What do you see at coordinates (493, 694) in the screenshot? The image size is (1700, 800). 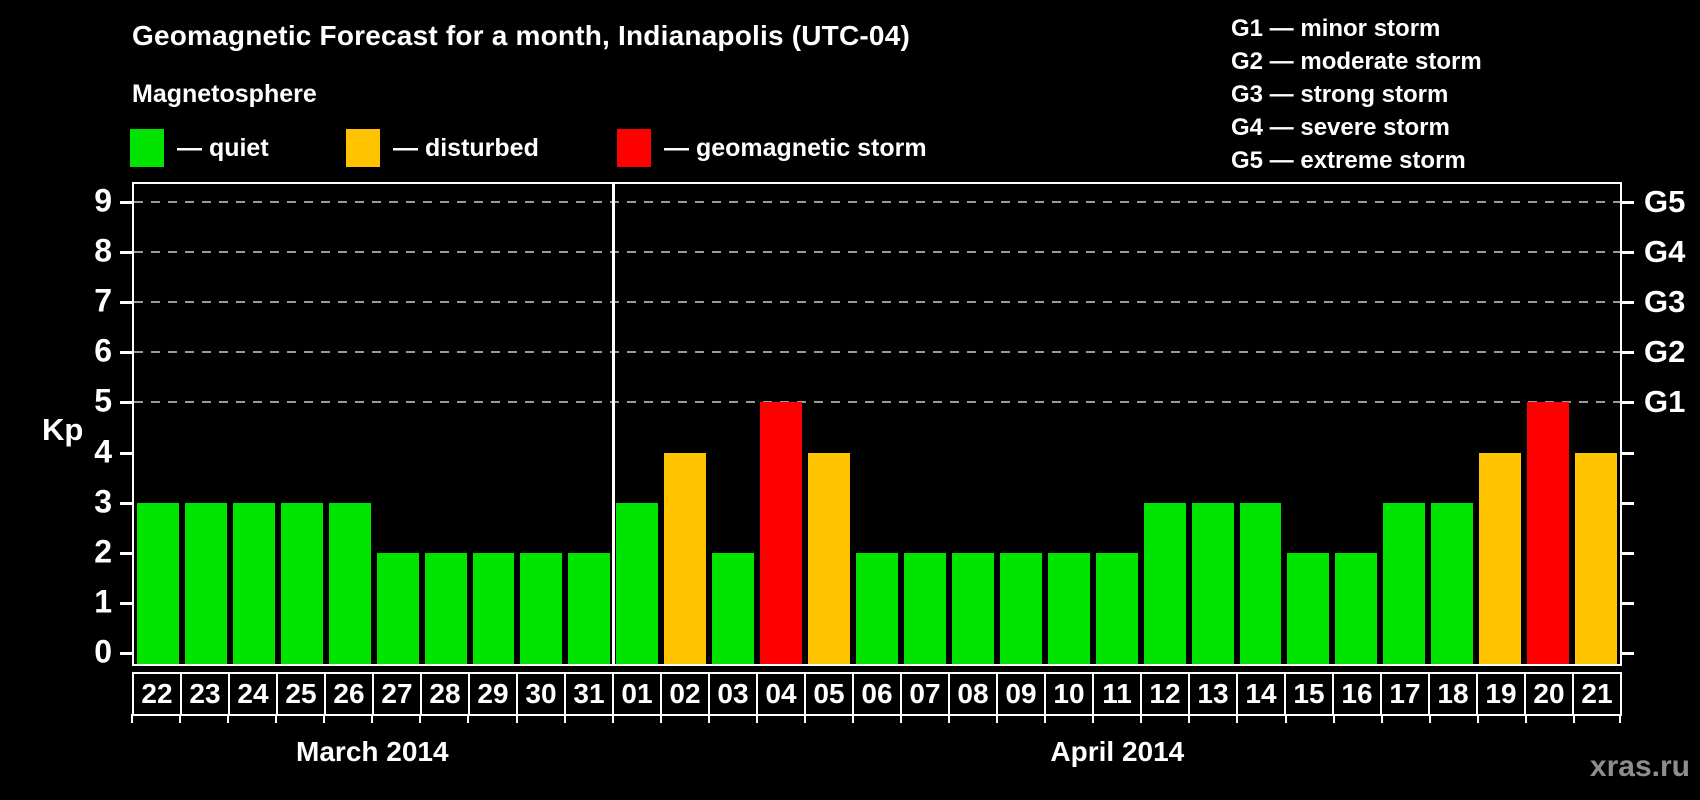 I see `day-label: 29` at bounding box center [493, 694].